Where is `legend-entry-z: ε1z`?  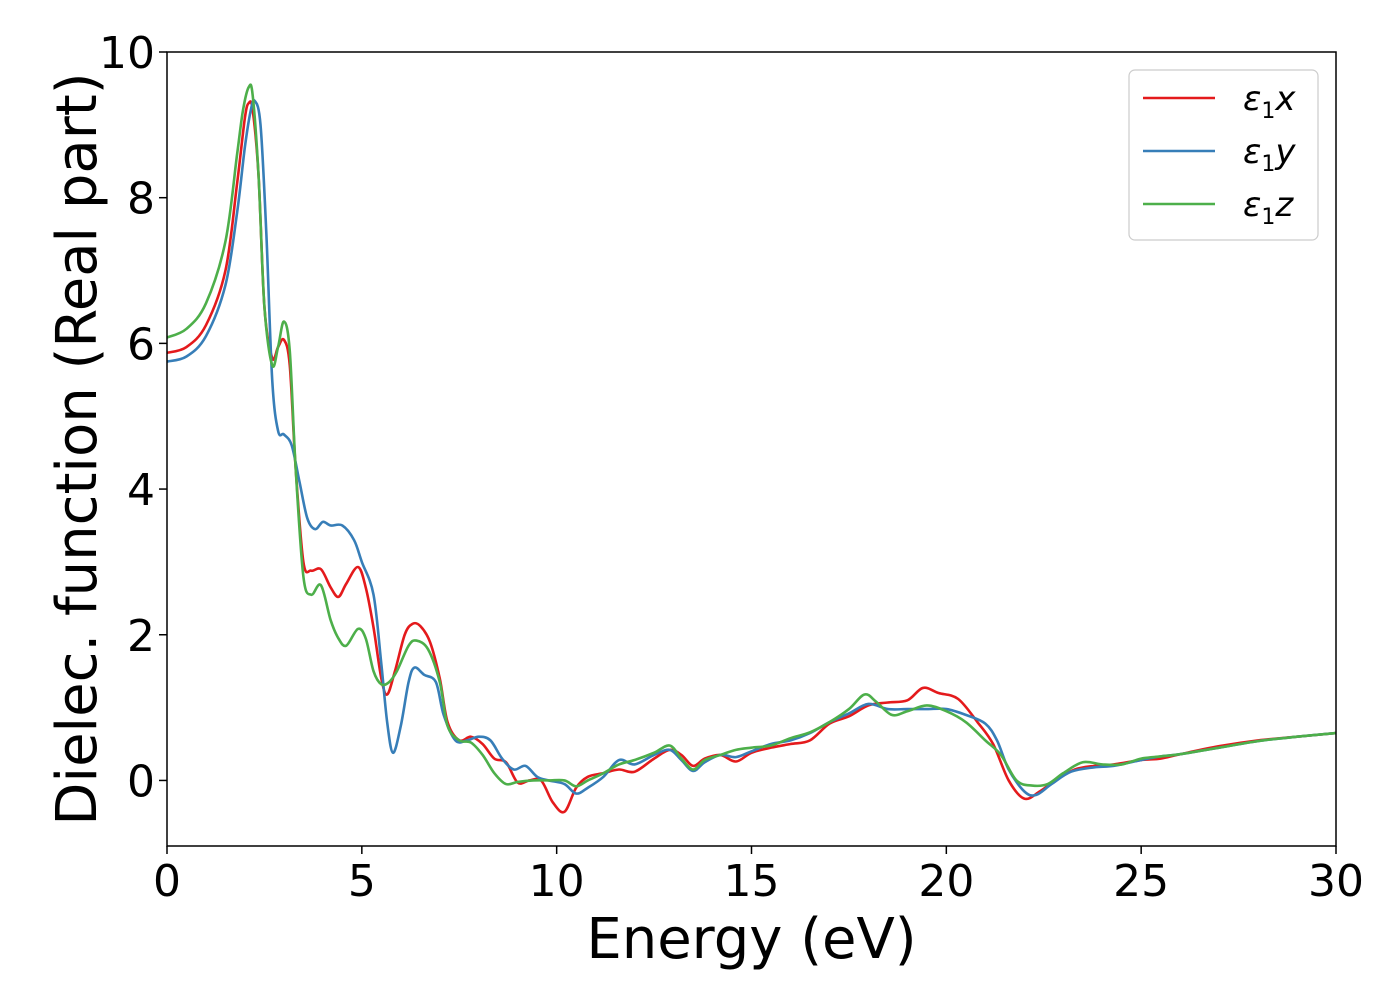
legend-entry-z: ε1z is located at coordinates (1218, 207).